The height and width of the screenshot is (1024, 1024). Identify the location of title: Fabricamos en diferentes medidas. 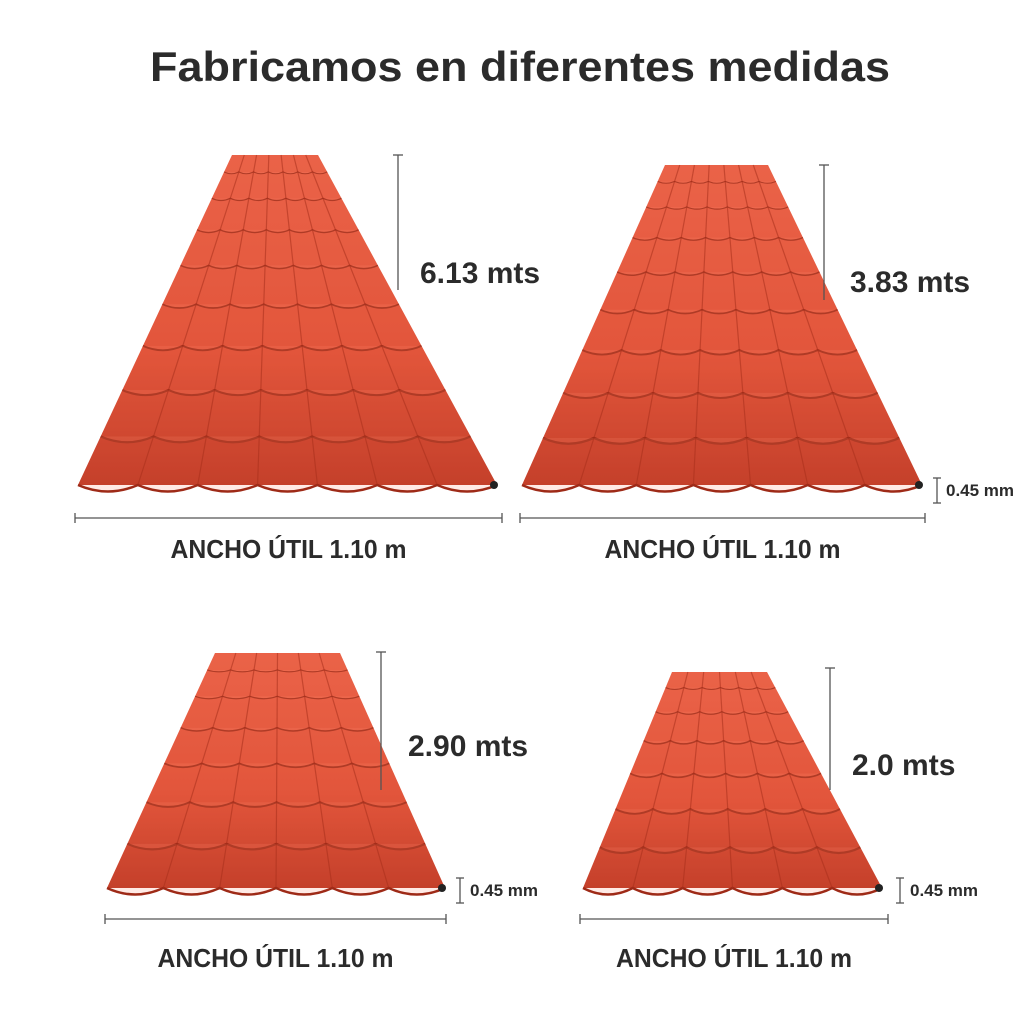
(520, 66).